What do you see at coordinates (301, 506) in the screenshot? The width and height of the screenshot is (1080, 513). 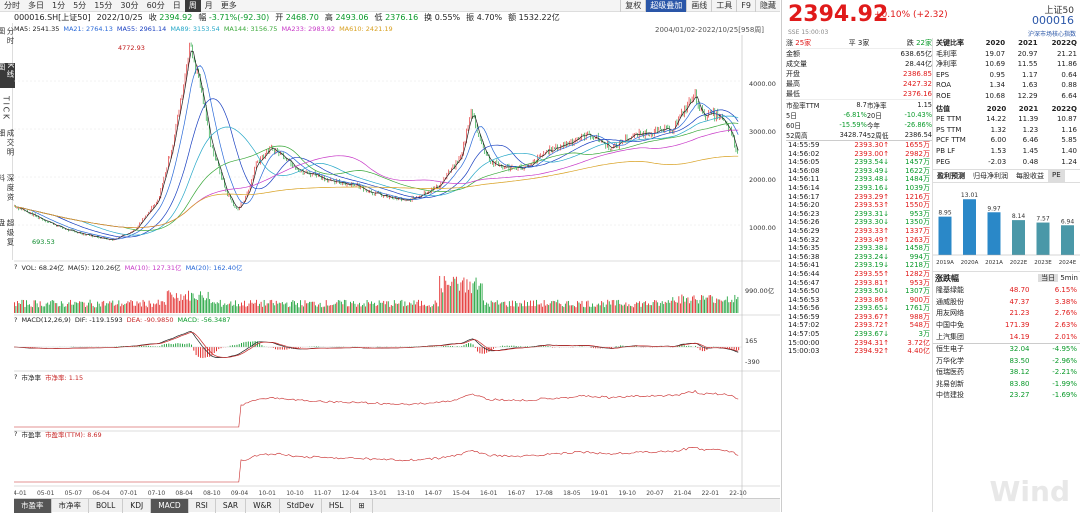 I see `indicator-tab-8: StdDev` at bounding box center [301, 506].